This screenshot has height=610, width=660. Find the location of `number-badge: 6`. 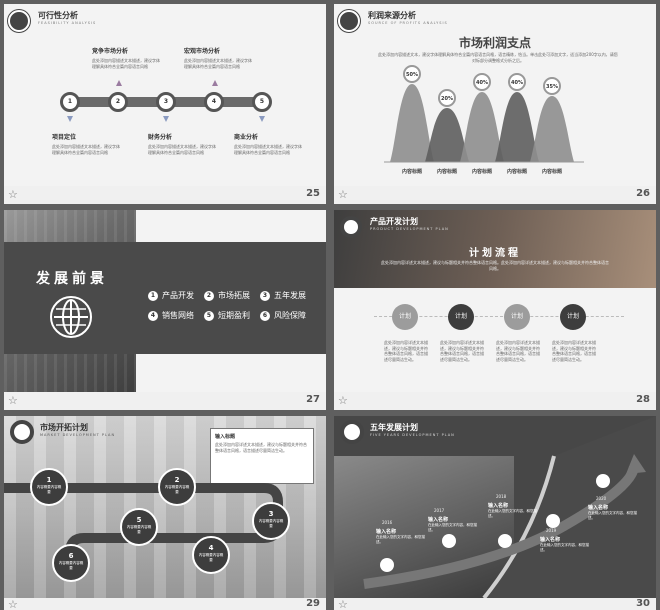

number-badge: 6 is located at coordinates (265, 315).